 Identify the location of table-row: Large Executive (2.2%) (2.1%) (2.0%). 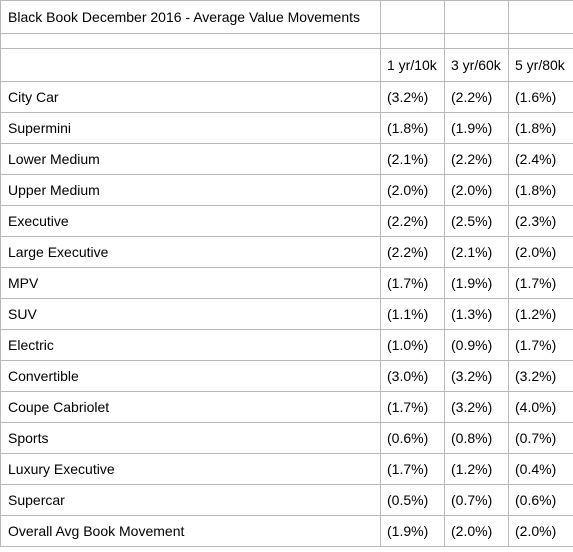
(286, 252).